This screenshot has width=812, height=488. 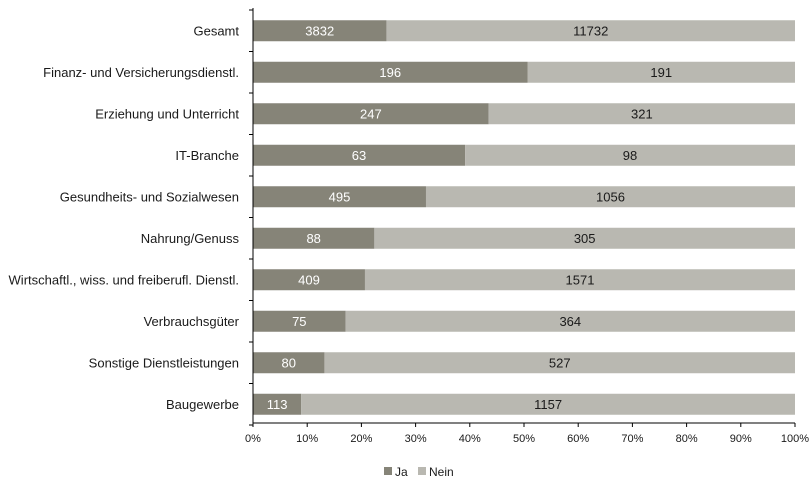 What do you see at coordinates (578, 439) in the screenshot?
I see `x-tick-label: 60%` at bounding box center [578, 439].